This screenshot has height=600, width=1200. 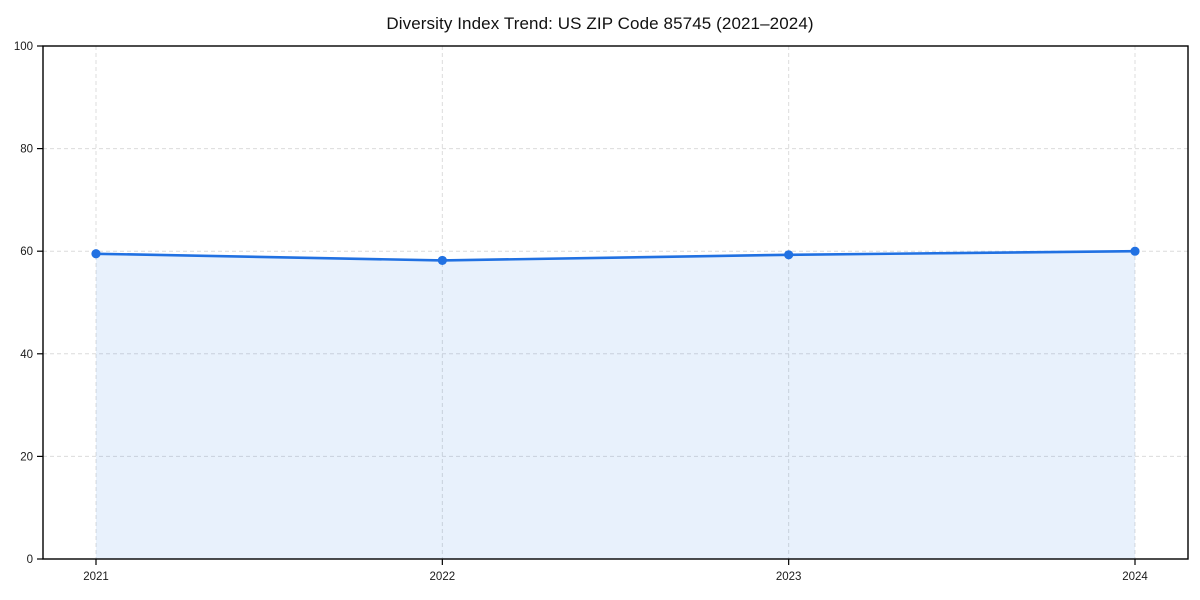 What do you see at coordinates (26, 150) in the screenshot?
I see `y-tick-label: 80` at bounding box center [26, 150].